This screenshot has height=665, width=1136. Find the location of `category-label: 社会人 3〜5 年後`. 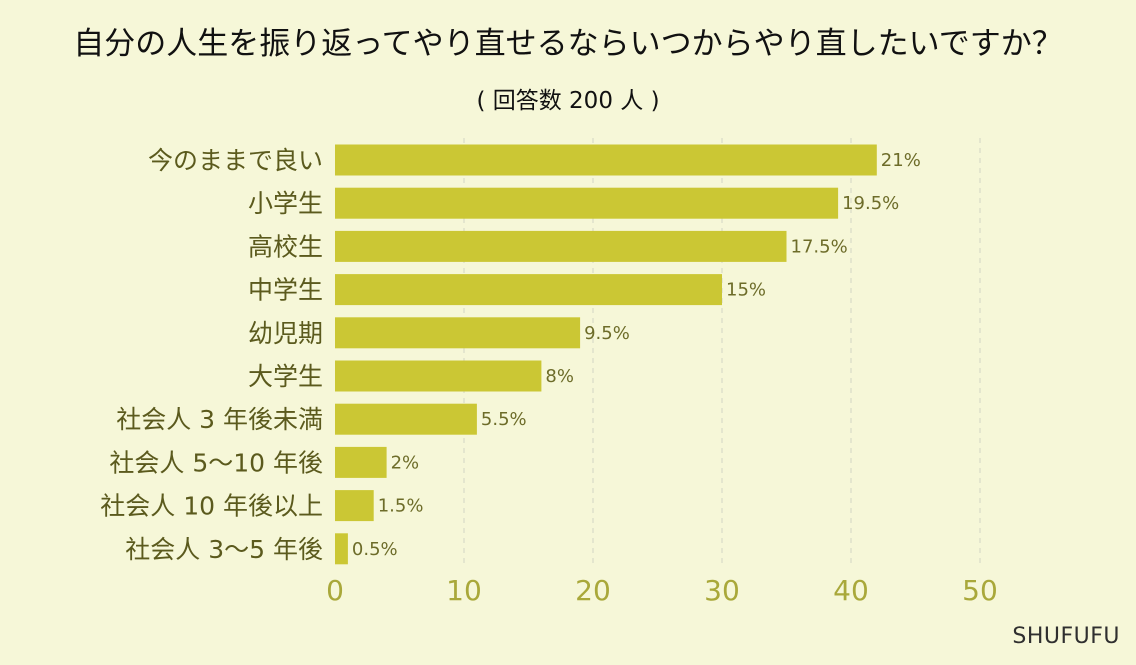

category-label: 社会人 3〜5 年後 is located at coordinates (224, 549).